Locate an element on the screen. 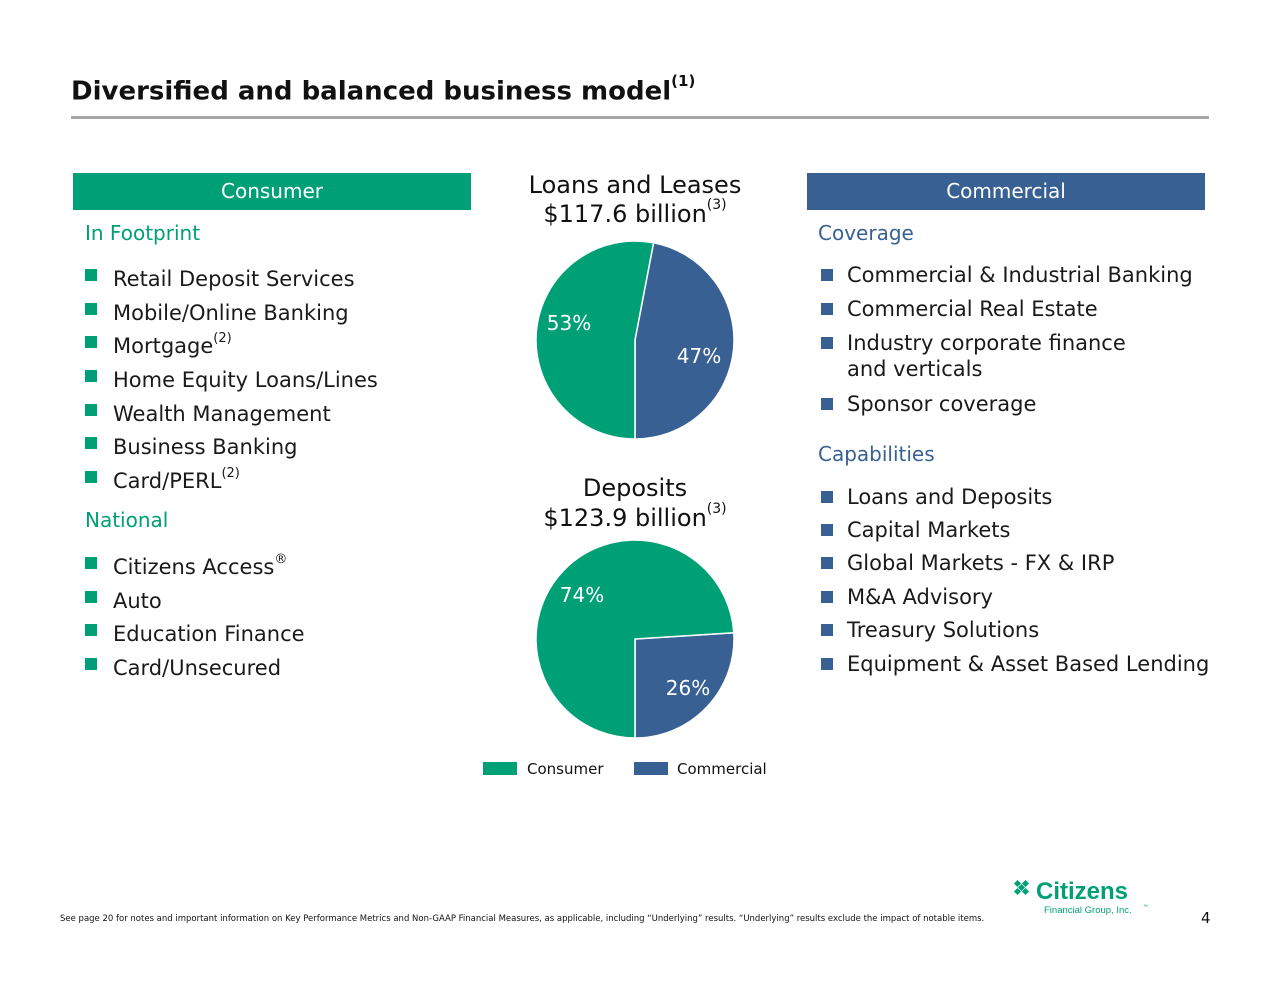  capabilities-label: Capabilities is located at coordinates (876, 454).